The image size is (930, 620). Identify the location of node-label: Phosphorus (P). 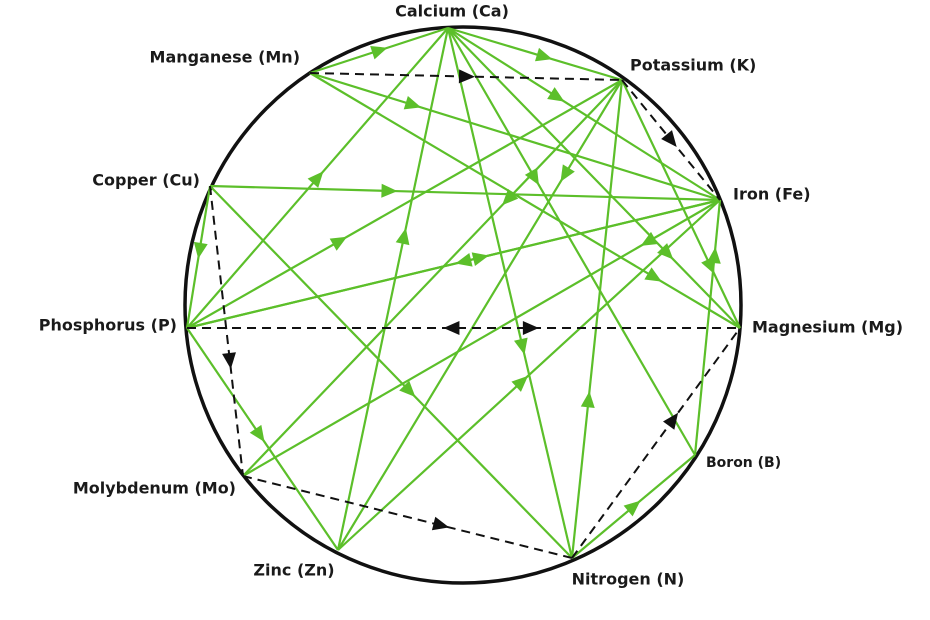
(108, 325).